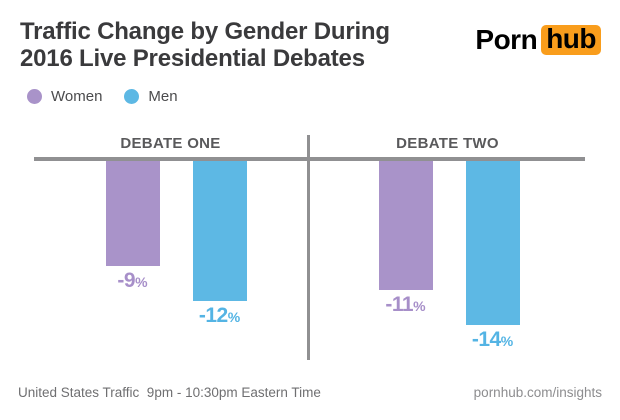  Describe the element at coordinates (77, 96) in the screenshot. I see `legend-label-women: Women` at that location.